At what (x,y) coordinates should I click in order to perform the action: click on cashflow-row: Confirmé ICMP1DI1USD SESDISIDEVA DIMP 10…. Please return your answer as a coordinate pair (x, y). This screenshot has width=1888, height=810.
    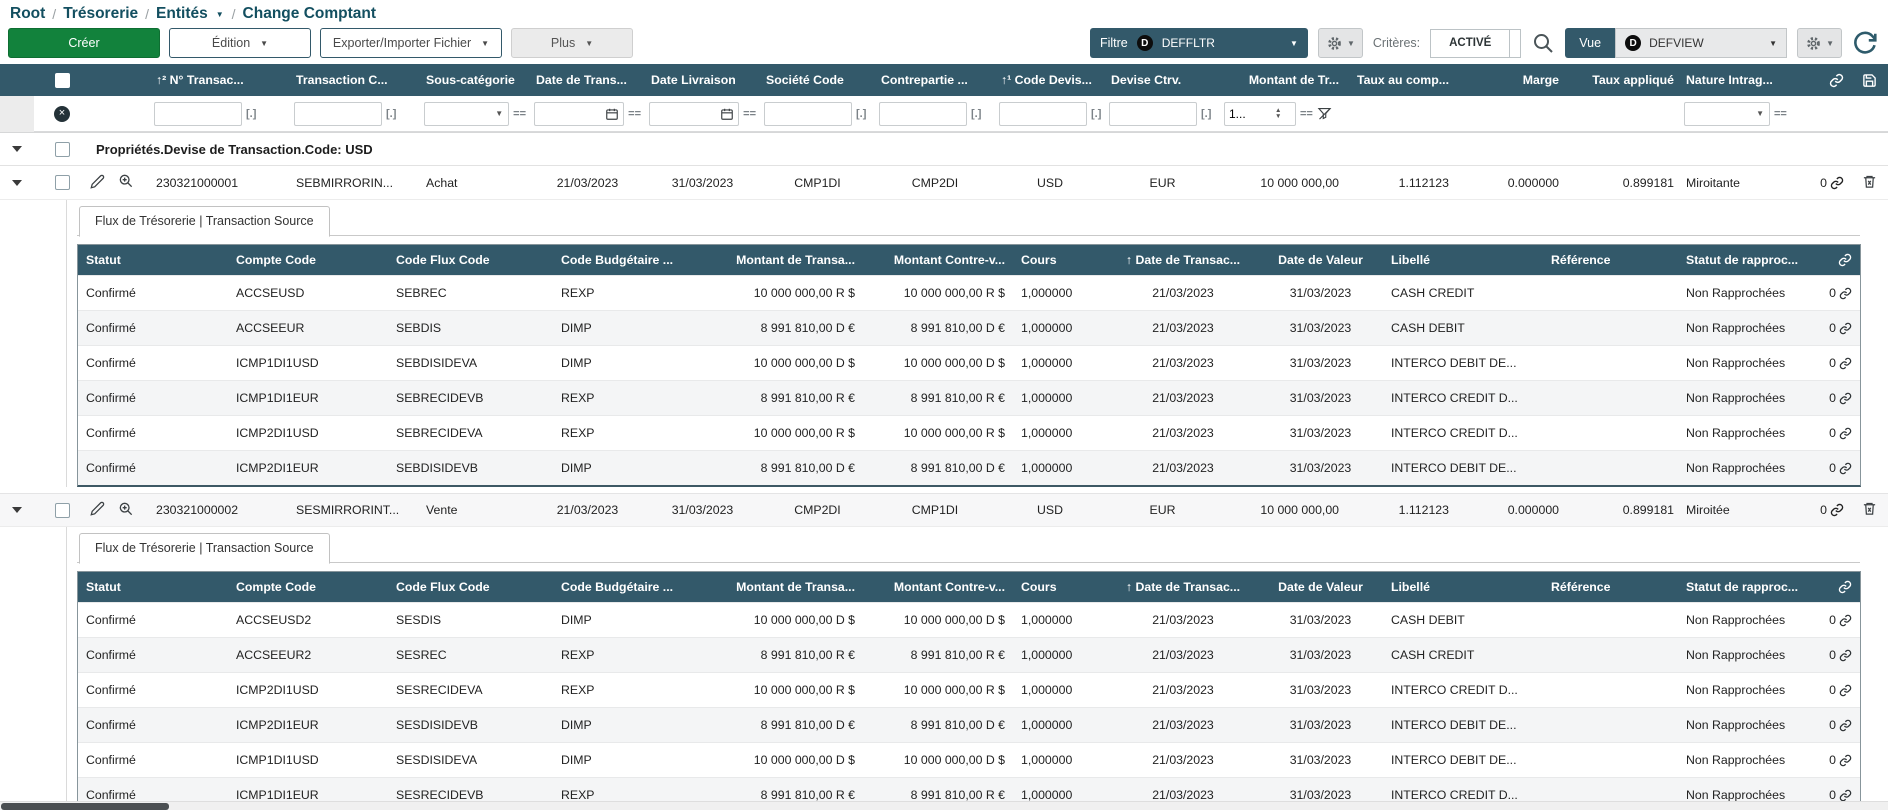
    Looking at the image, I should click on (969, 759).